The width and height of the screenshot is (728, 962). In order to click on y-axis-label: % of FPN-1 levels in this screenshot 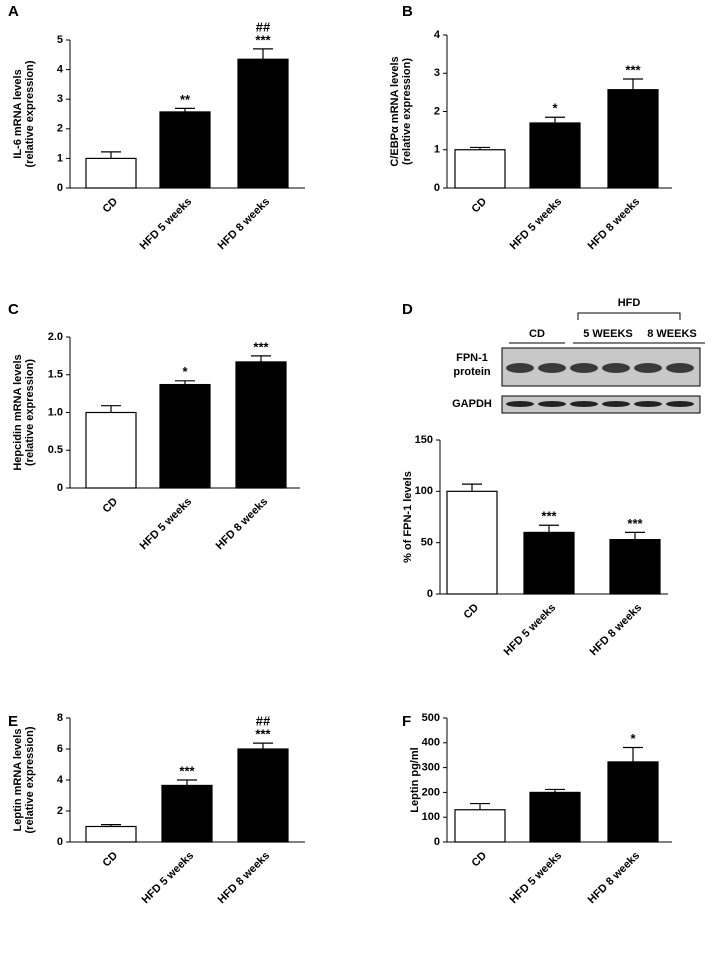, I will do `click(408, 517)`.